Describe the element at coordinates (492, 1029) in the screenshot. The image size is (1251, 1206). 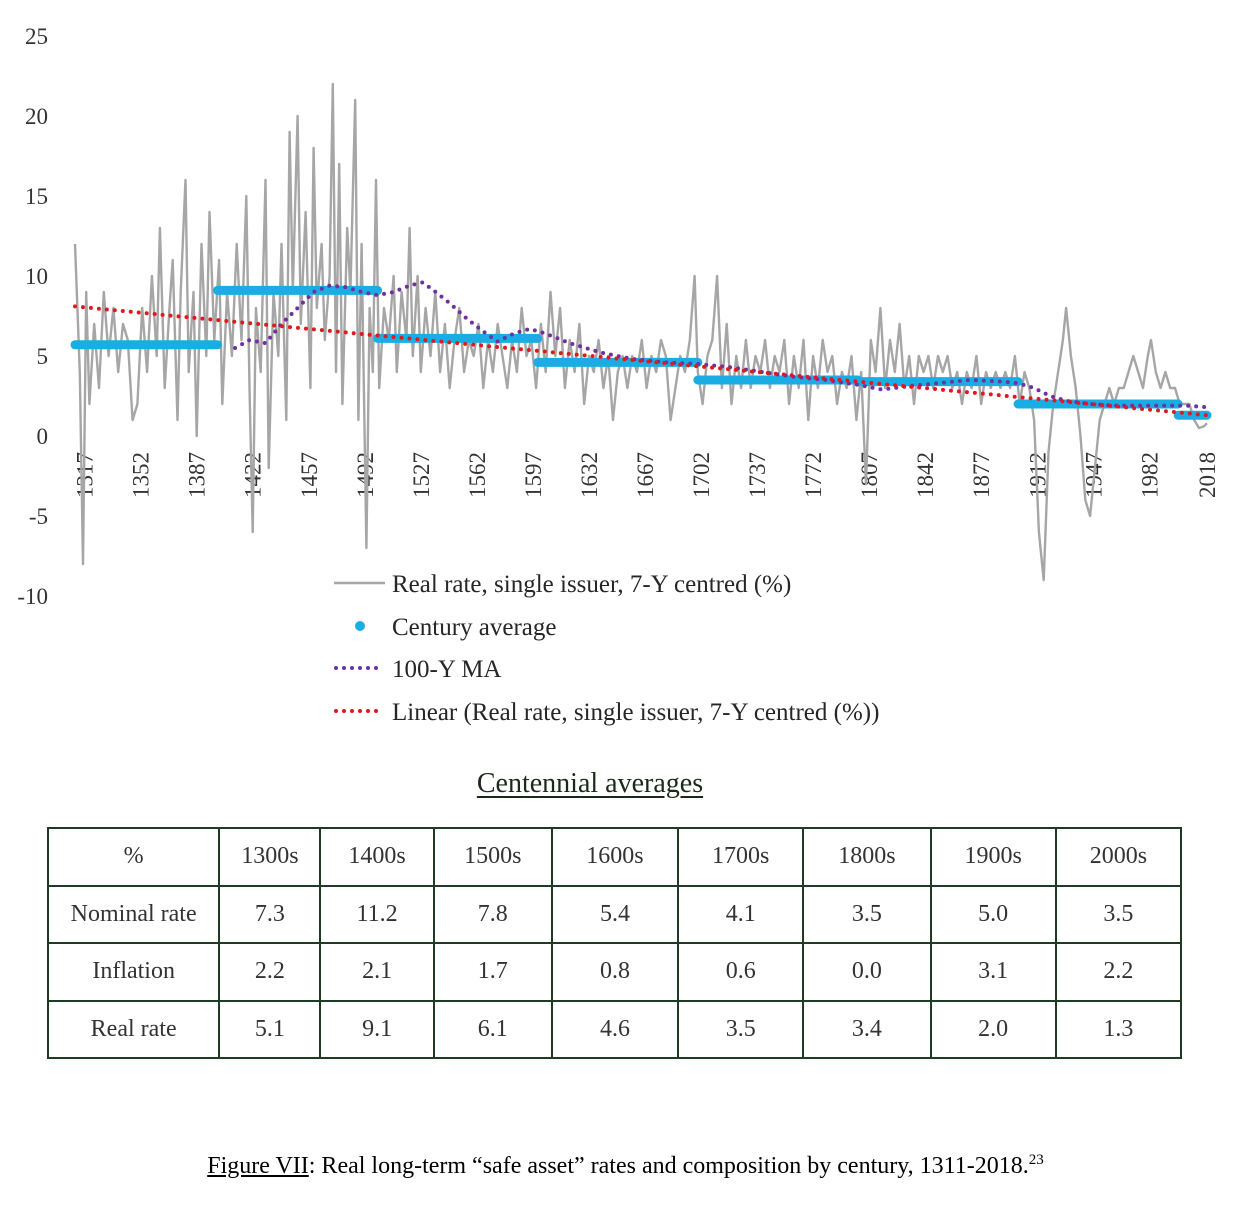
I see `table-cell: 6.1` at that location.